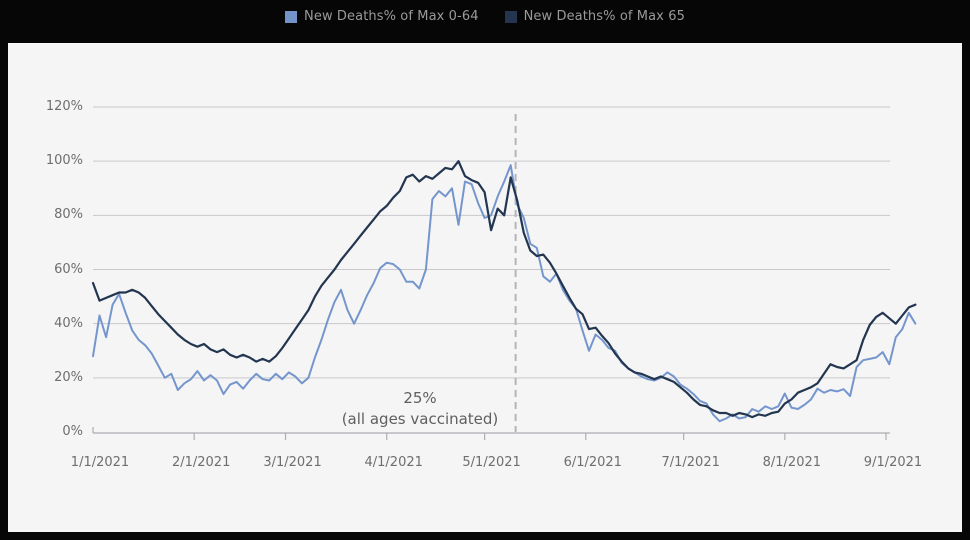 This screenshot has height=540, width=970. I want to click on legend-label-0-64: New Deaths% of Max 0-64, so click(391, 16).